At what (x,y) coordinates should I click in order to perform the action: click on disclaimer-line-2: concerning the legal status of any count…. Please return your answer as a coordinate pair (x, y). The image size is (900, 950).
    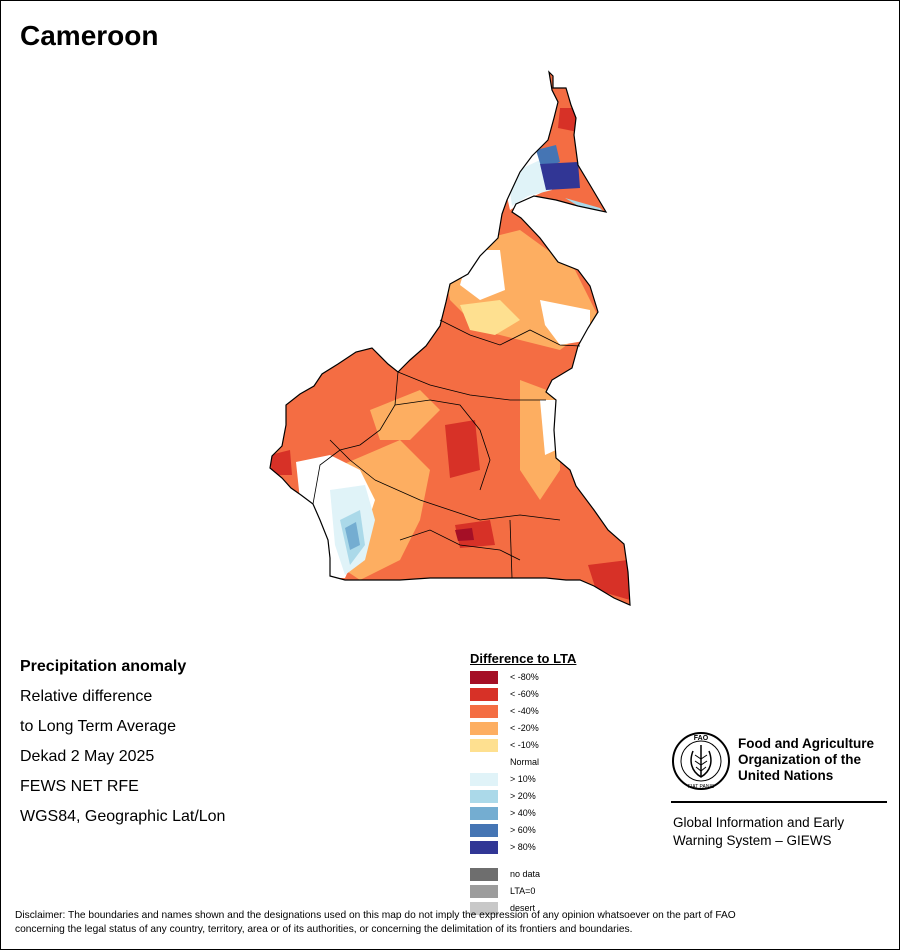
    Looking at the image, I should click on (324, 929).